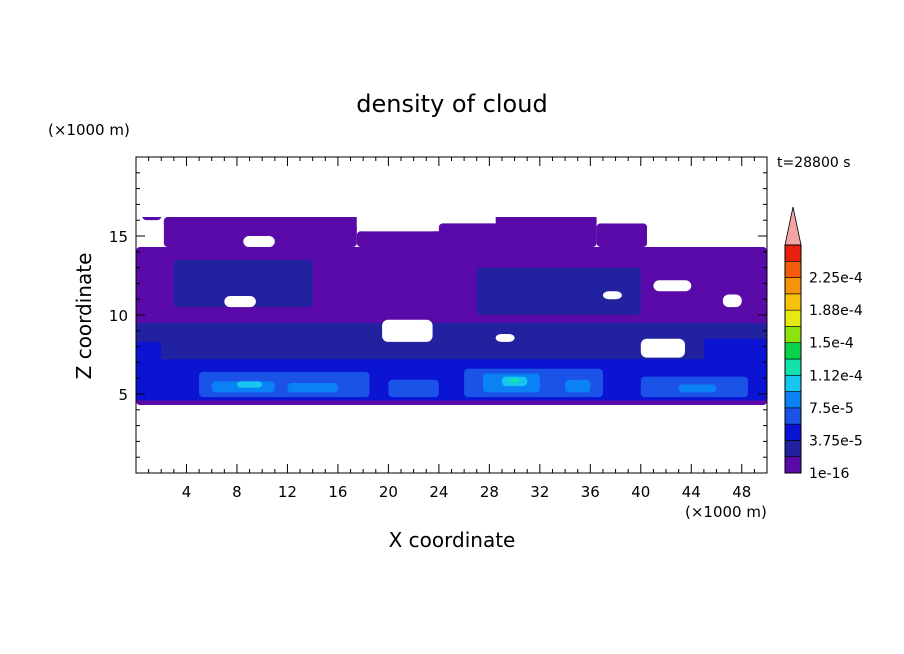 The image size is (904, 654). What do you see at coordinates (337, 492) in the screenshot?
I see `x-tick-label: 16` at bounding box center [337, 492].